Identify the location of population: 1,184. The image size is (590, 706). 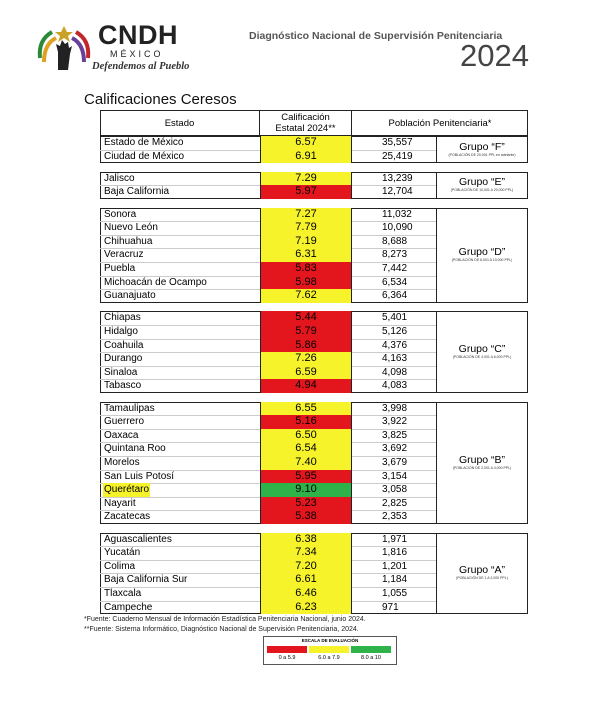
(395, 580).